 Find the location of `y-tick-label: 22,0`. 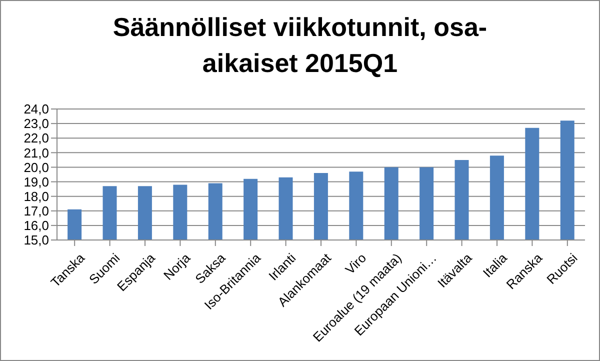

y-tick-label: 22,0 is located at coordinates (36, 138).